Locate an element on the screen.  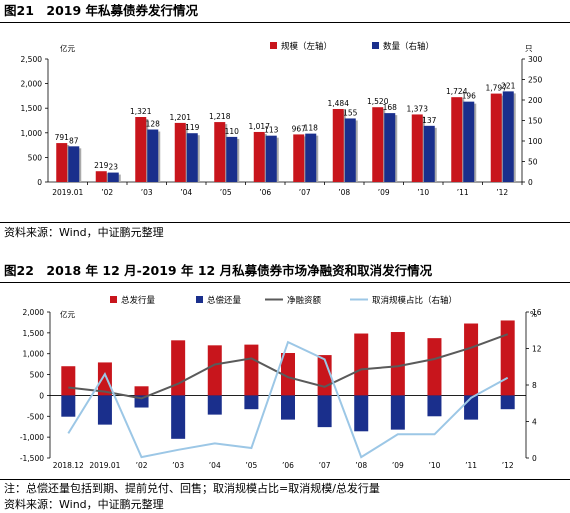
chart1-label-scale: 791 is located at coordinates (62, 137).